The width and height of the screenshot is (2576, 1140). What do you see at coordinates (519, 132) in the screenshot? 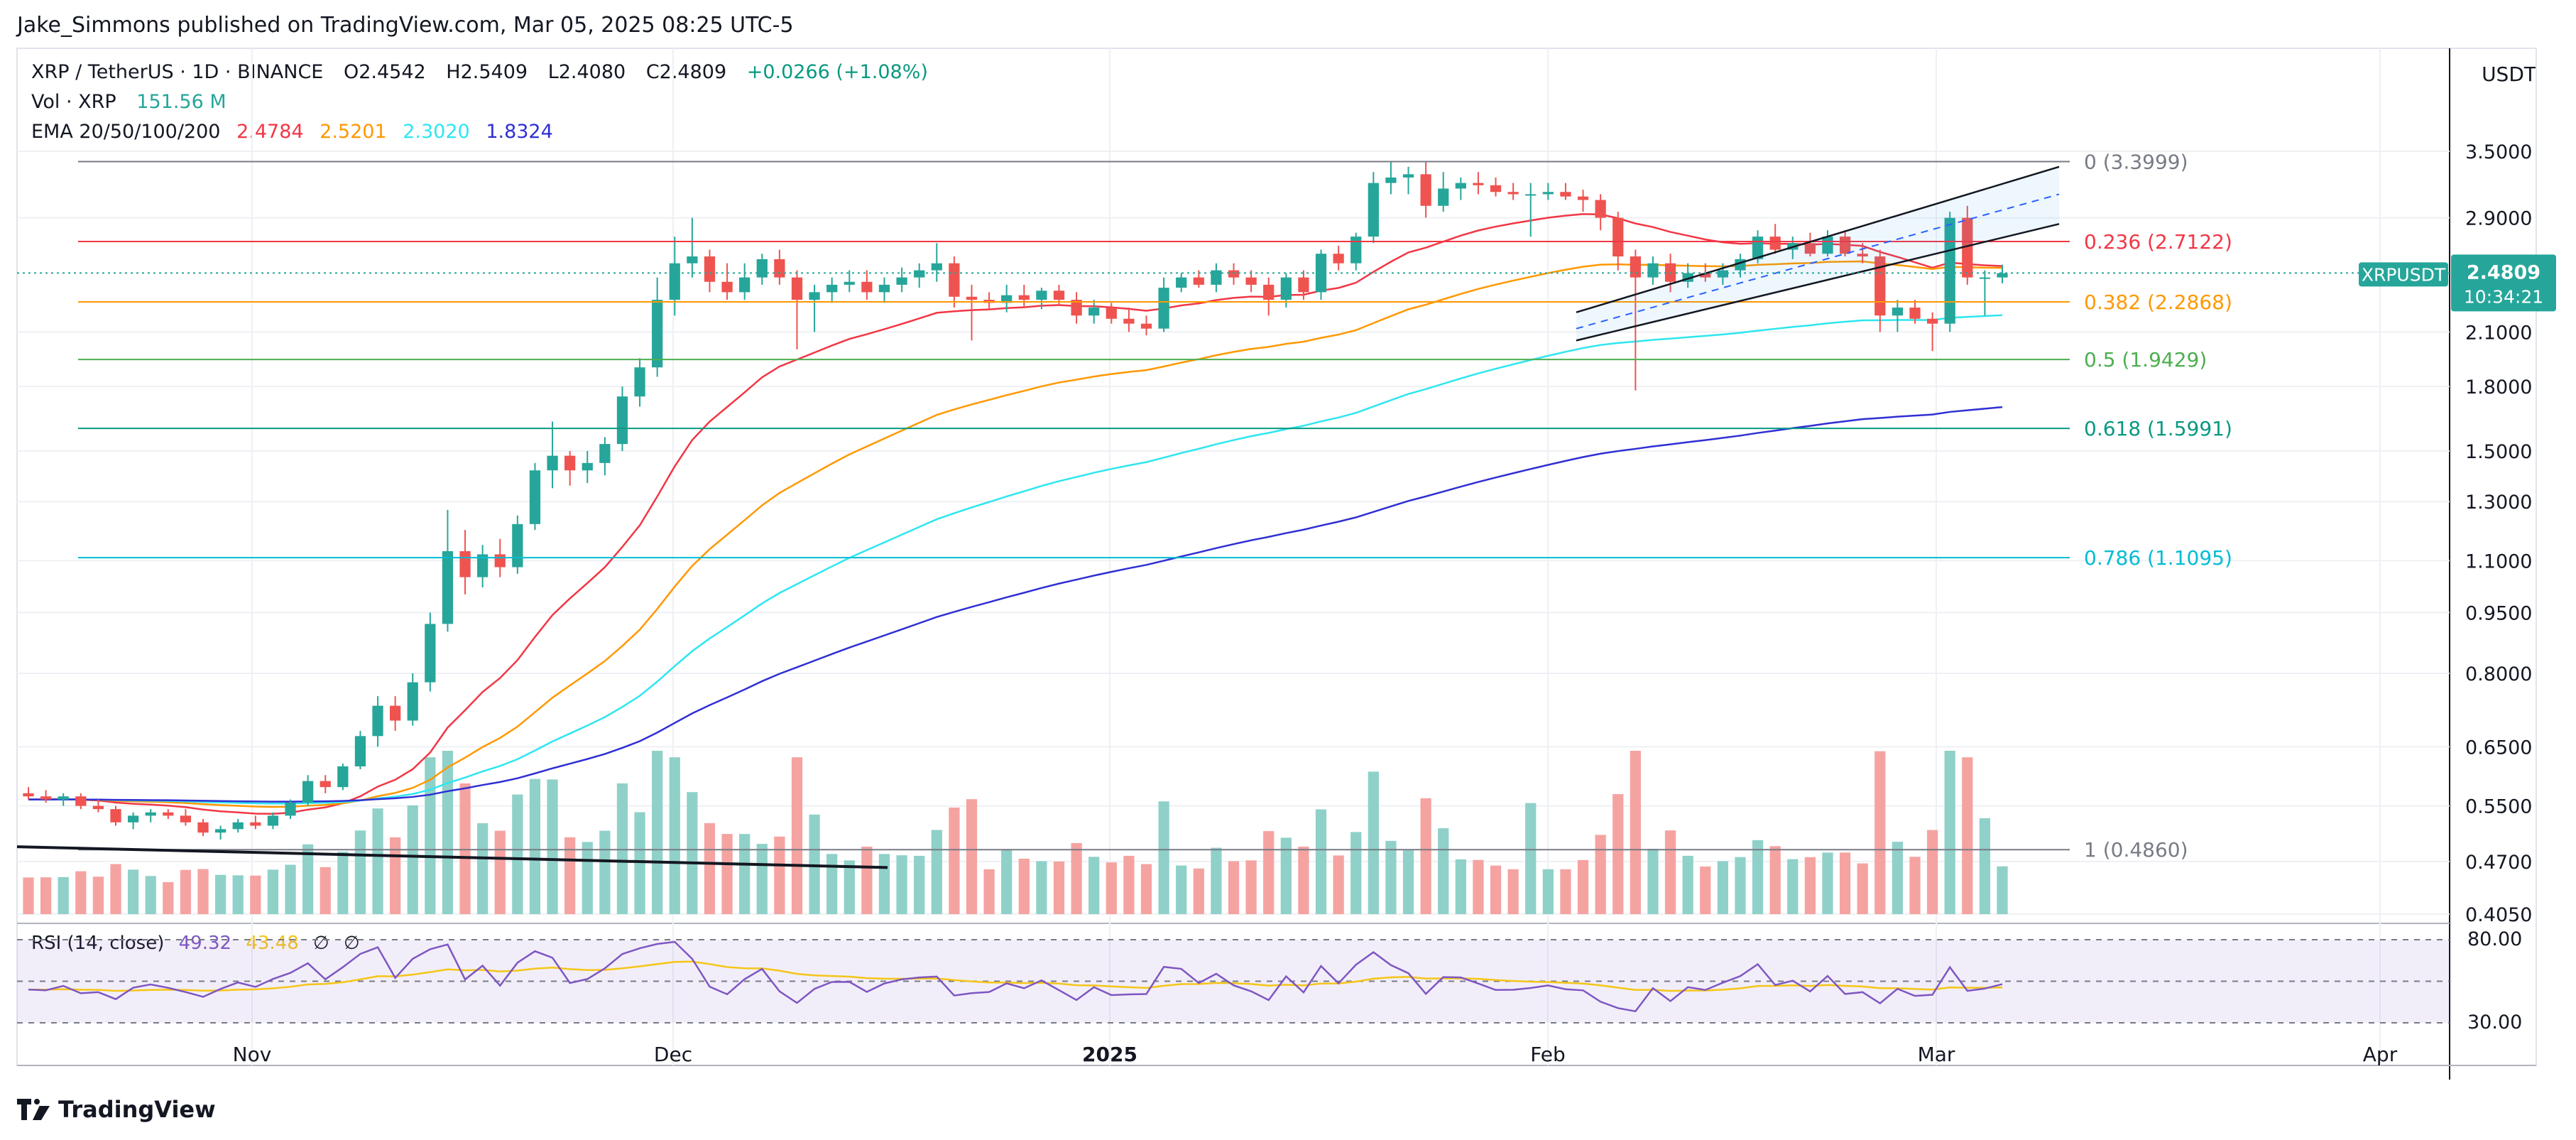
I see `ema-200-value: 1.8324` at bounding box center [519, 132].